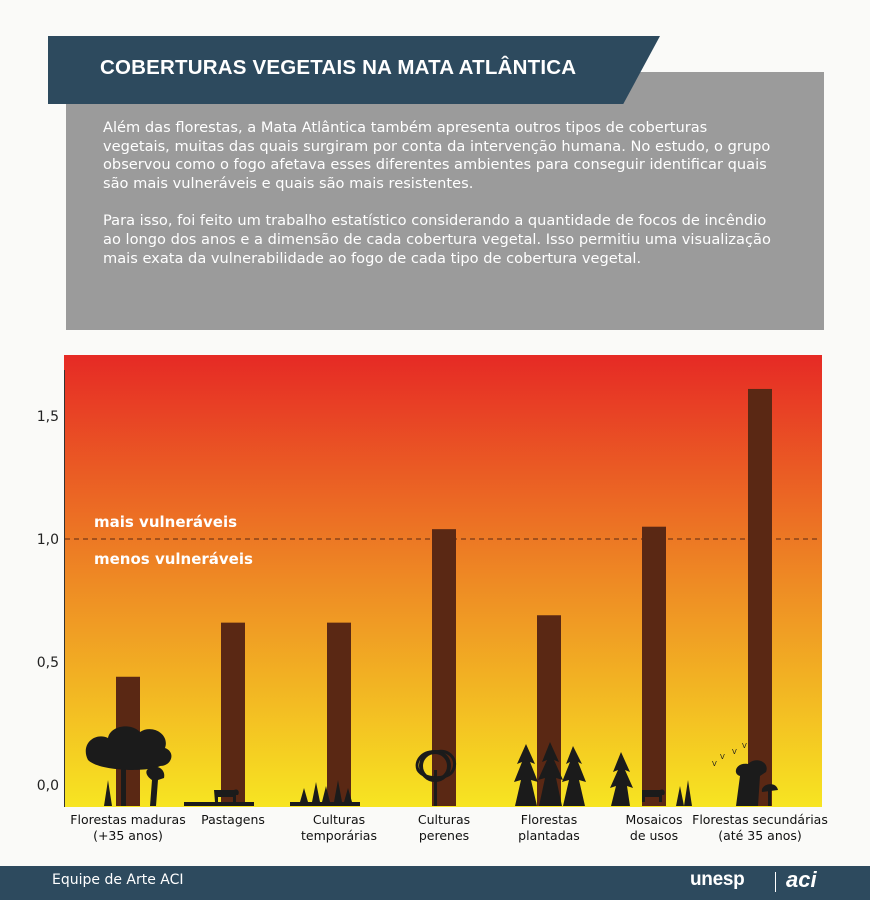 This screenshot has height=900, width=870. Describe the element at coordinates (338, 67) in the screenshot. I see `page-title: COBERTURAS VEGETAIS NA MATA ATLÂNTICA` at that location.